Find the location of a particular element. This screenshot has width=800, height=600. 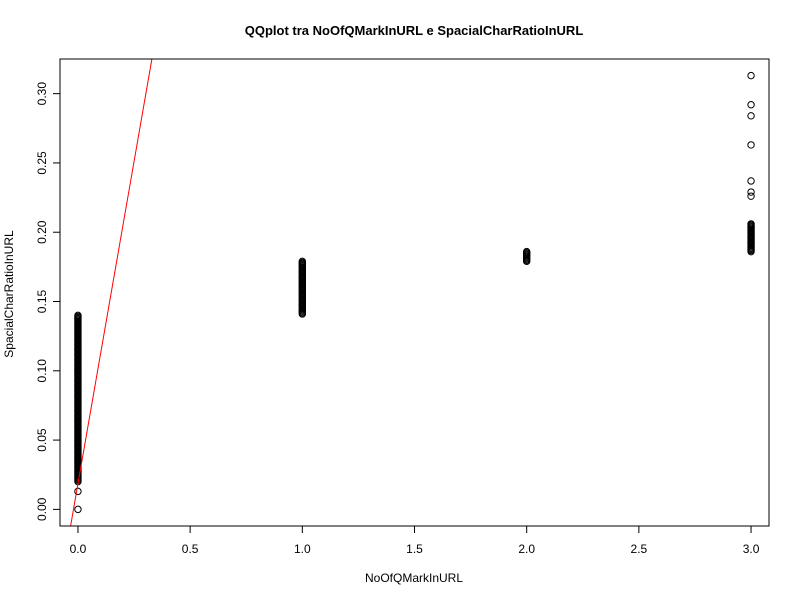

y-tick-label: 0.25 is located at coordinates (42, 163).